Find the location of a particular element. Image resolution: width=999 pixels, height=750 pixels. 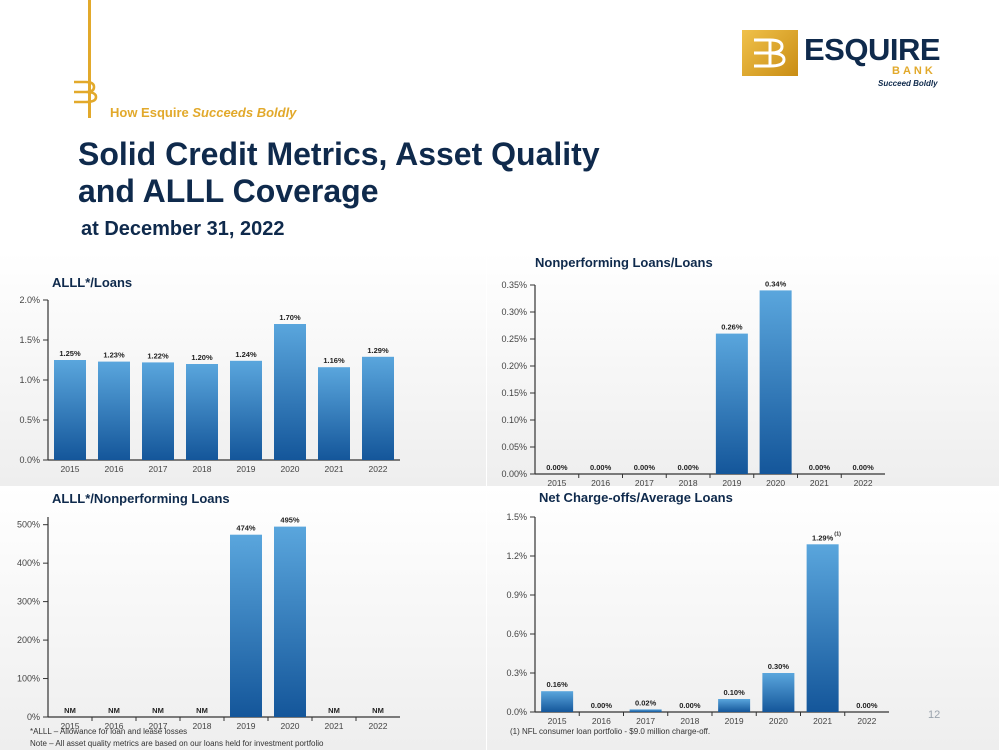

chart-title: ALLL*/Nonperforming Loans is located at coordinates (141, 498).